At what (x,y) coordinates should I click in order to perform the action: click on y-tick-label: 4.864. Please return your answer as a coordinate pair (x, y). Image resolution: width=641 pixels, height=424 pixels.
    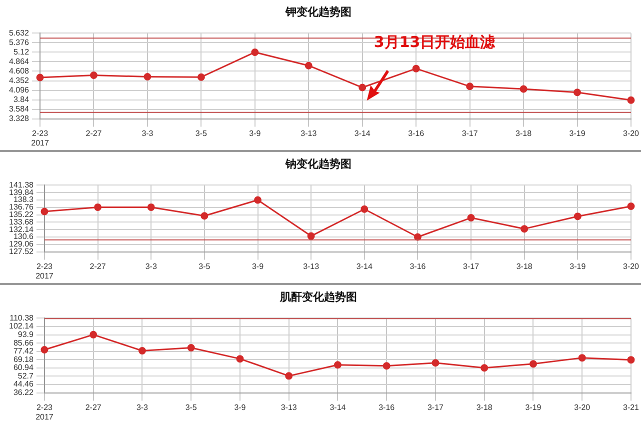
    Looking at the image, I should click on (19, 61).